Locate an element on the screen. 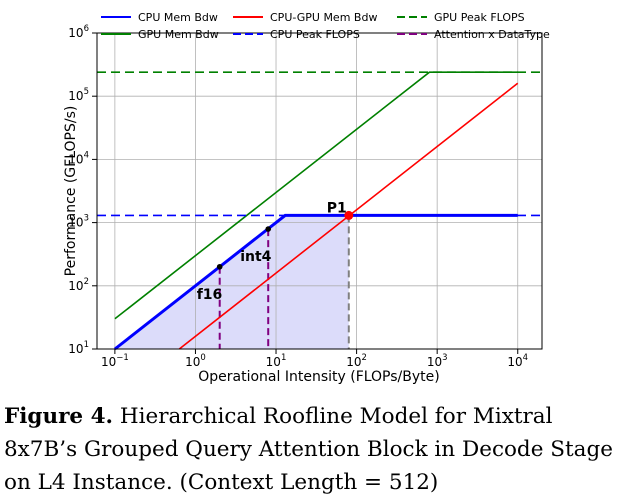 Image resolution: width=631 pixels, height=502 pixels. point-f16 is located at coordinates (219, 266).